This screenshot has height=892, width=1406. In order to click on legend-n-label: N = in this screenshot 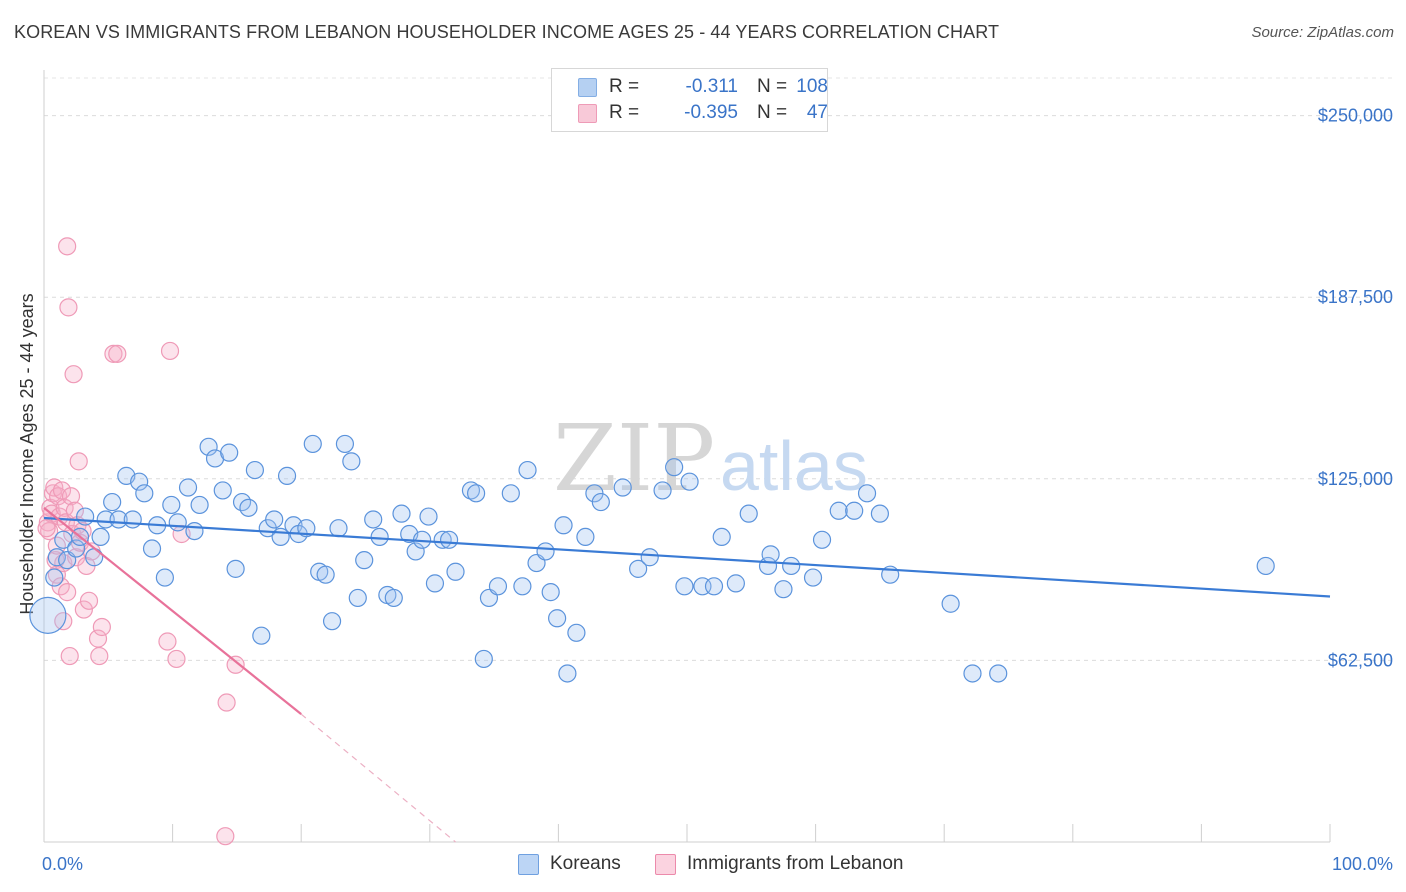, I will do `click(772, 112)`.